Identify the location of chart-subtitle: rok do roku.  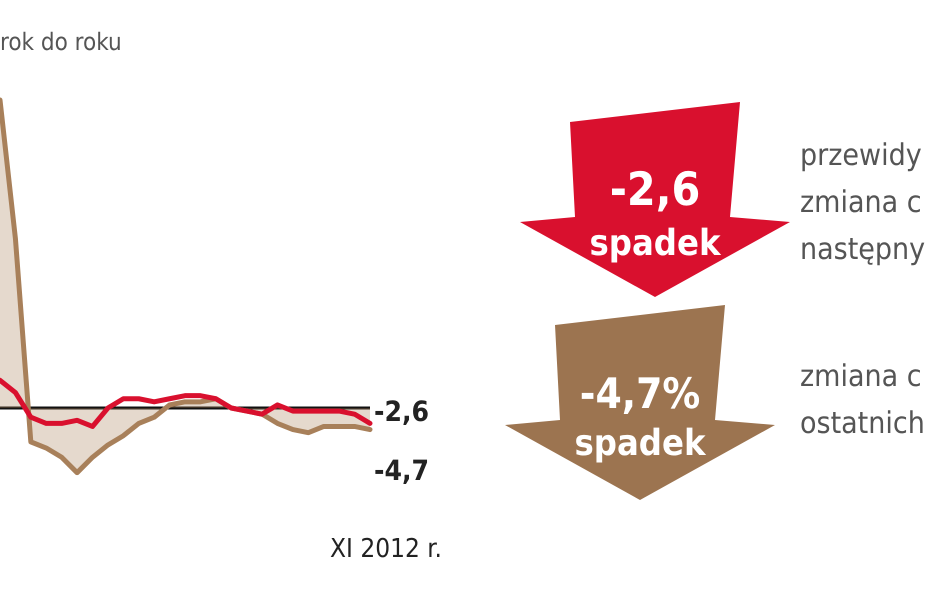
(61, 42).